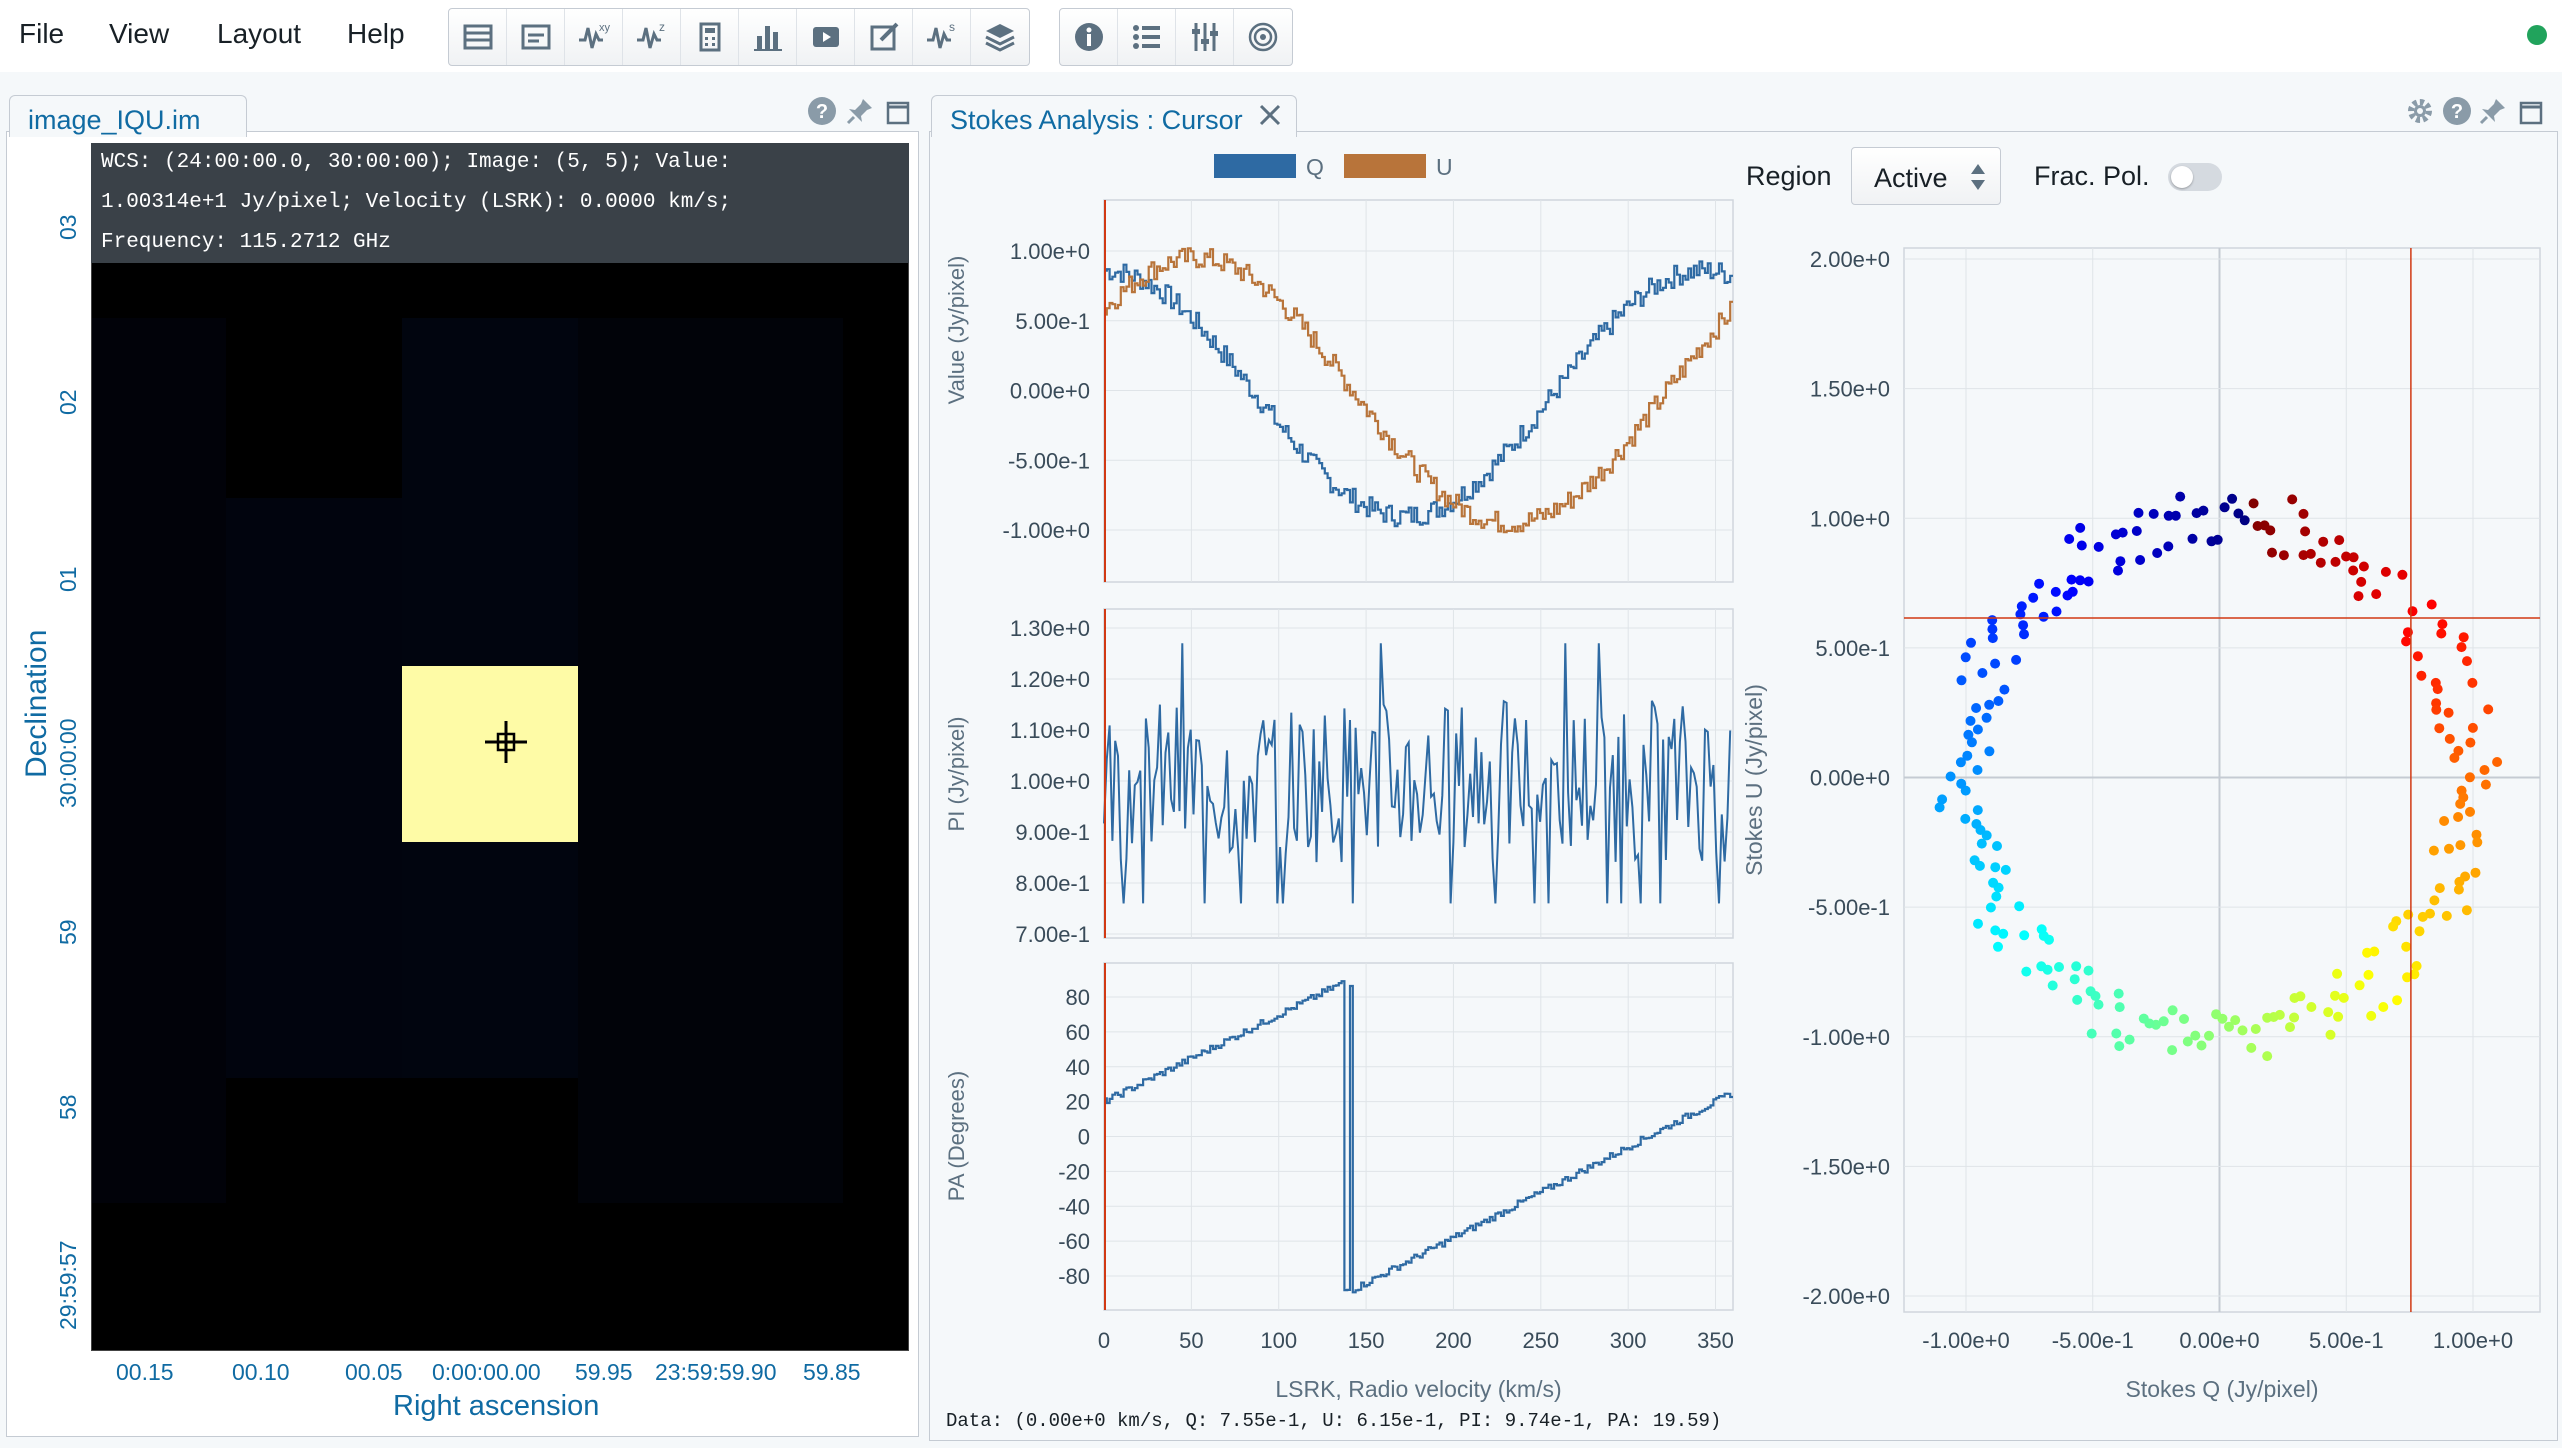  What do you see at coordinates (259, 33) in the screenshot?
I see `menu-layout: Layout` at bounding box center [259, 33].